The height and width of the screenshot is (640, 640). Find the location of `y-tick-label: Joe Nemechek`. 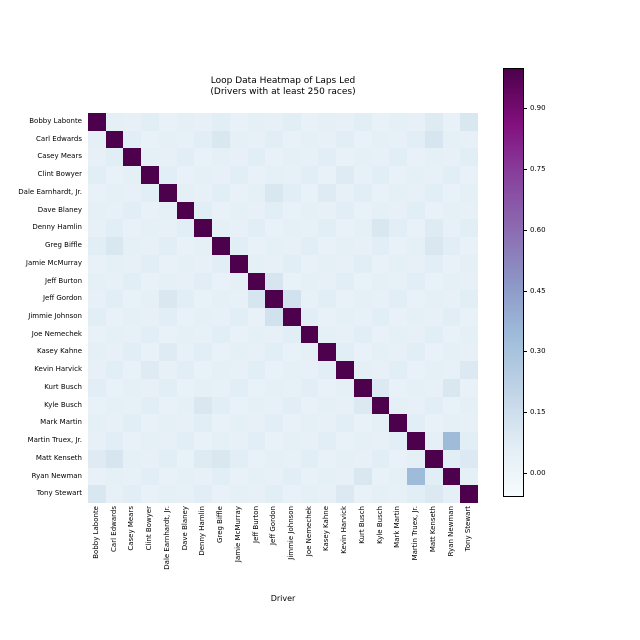

y-tick-label: Joe Nemechek is located at coordinates (56, 333).